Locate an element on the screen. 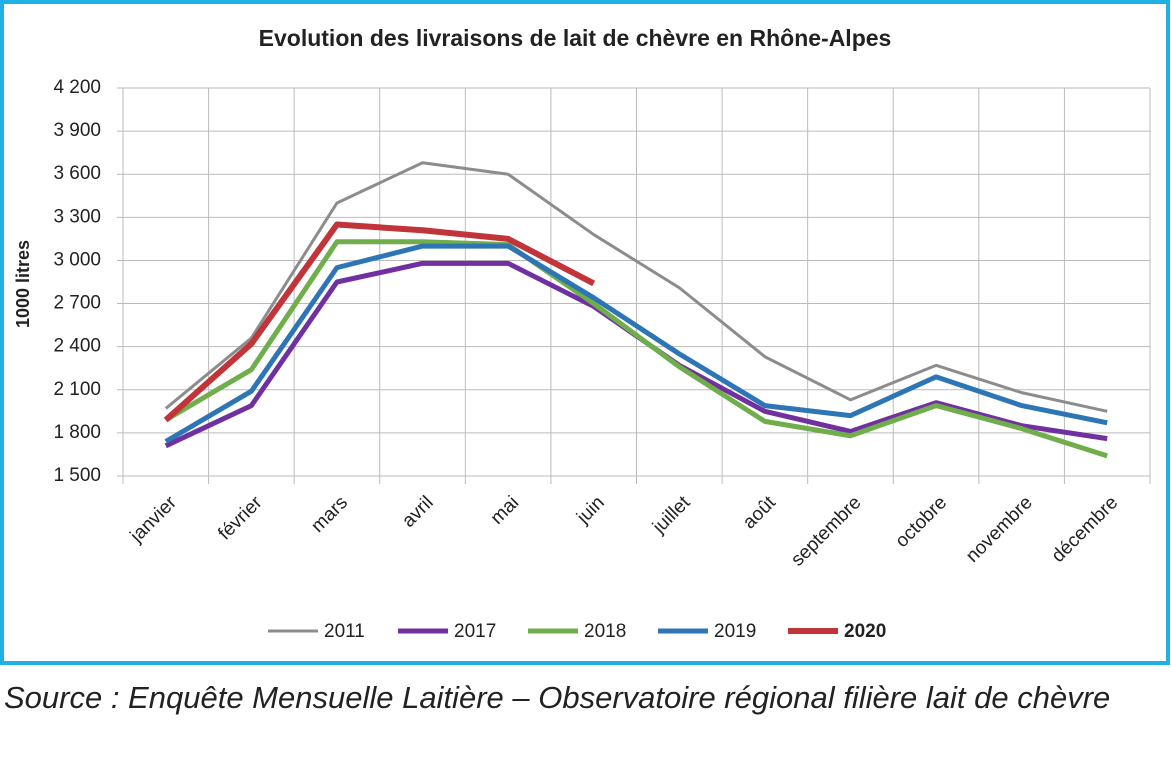 This screenshot has height=760, width=1171. legend-label: 2017 is located at coordinates (475, 631).